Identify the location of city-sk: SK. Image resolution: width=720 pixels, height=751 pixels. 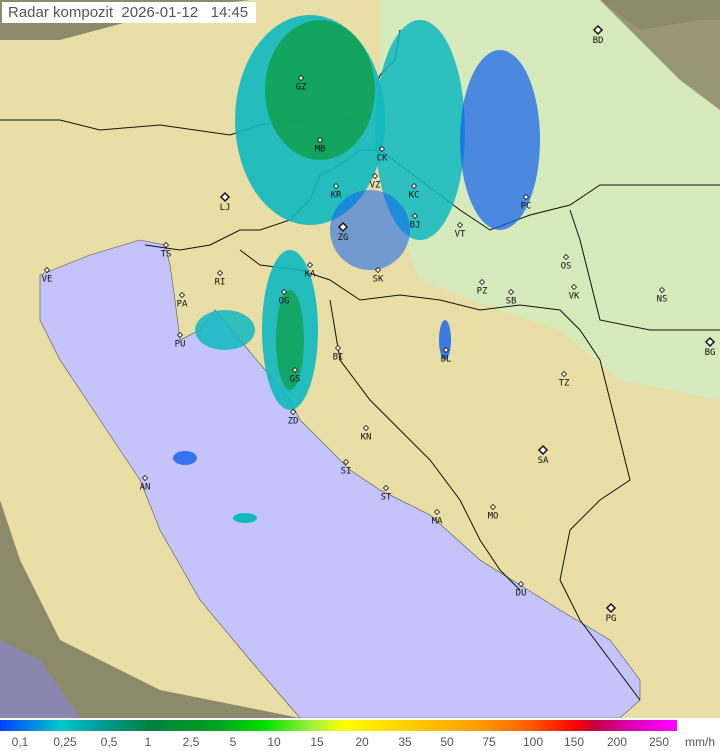
(378, 275).